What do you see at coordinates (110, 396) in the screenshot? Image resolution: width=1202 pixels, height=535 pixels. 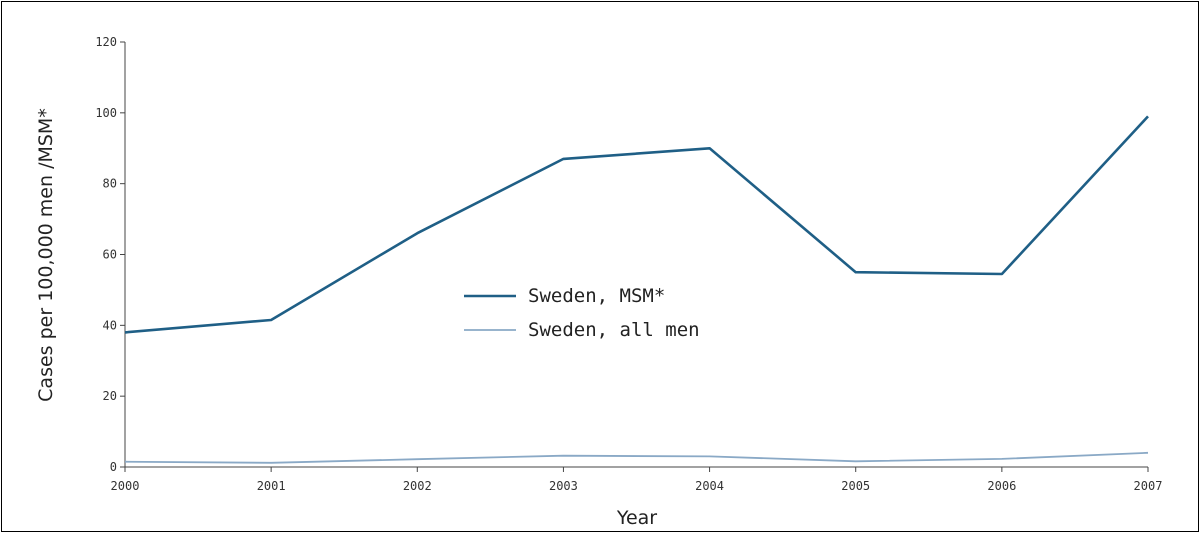 I see `y-tick-label: 20` at bounding box center [110, 396].